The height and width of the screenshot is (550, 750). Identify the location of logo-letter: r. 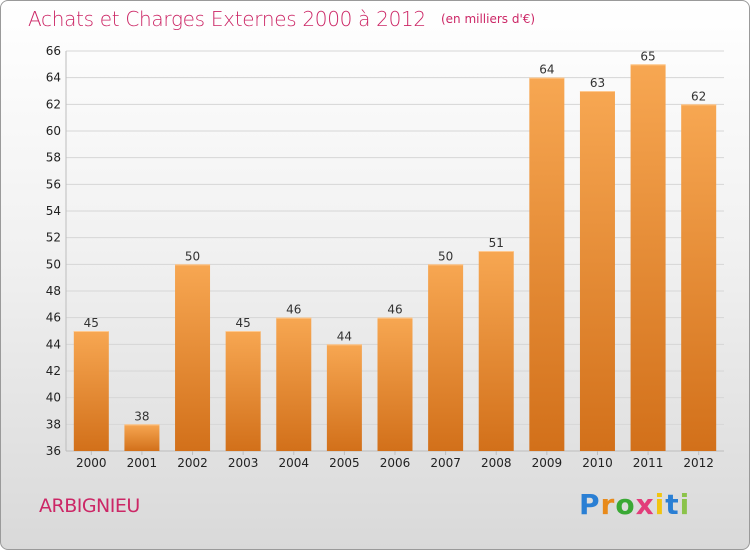
(608, 504).